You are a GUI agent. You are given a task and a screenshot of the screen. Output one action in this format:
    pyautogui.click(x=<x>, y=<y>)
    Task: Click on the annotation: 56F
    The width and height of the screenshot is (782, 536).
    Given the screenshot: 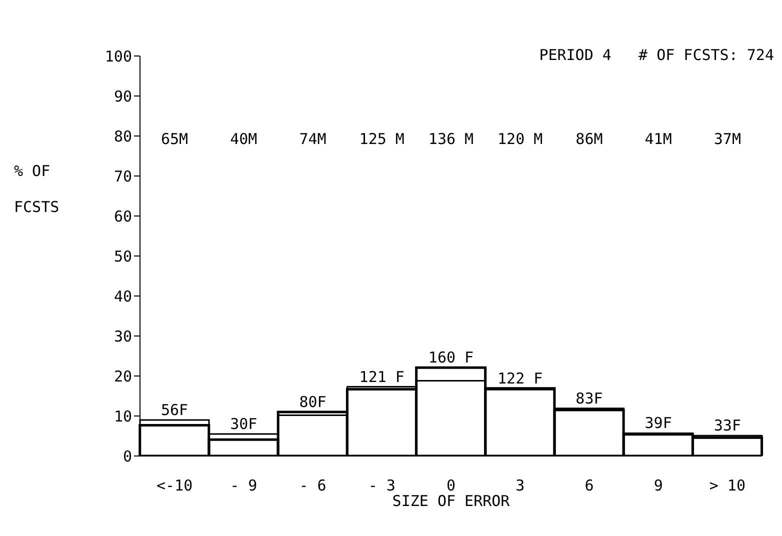 What is the action you would take?
    pyautogui.click(x=174, y=410)
    